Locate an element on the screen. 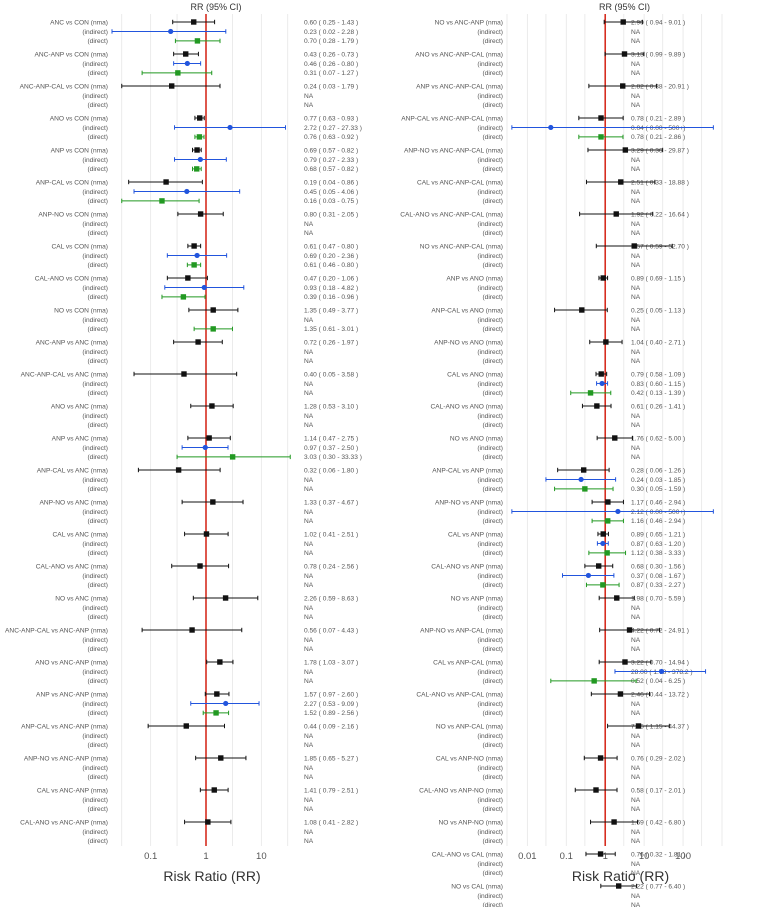 This screenshot has height=907, width=777. row-label-nma: NO vs ANP (nma) is located at coordinates (477, 598).